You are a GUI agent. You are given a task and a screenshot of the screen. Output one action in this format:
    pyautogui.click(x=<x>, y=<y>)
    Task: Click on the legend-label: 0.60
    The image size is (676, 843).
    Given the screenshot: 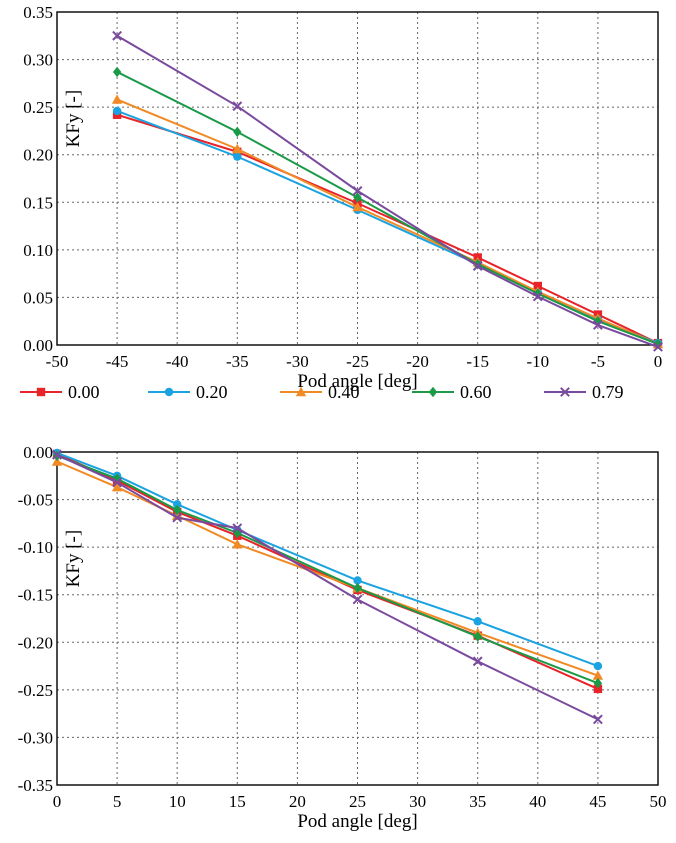 What is the action you would take?
    pyautogui.click(x=476, y=392)
    